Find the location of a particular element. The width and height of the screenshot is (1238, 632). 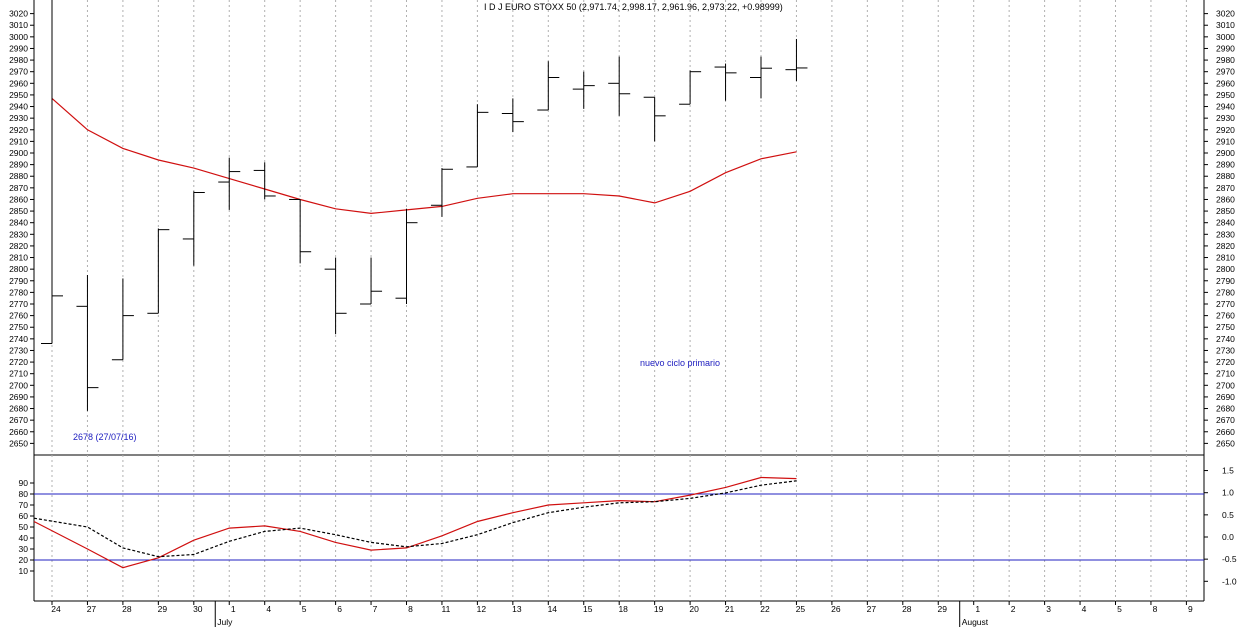

osc-right-tick-label: 1.5 is located at coordinates (1228, 471).